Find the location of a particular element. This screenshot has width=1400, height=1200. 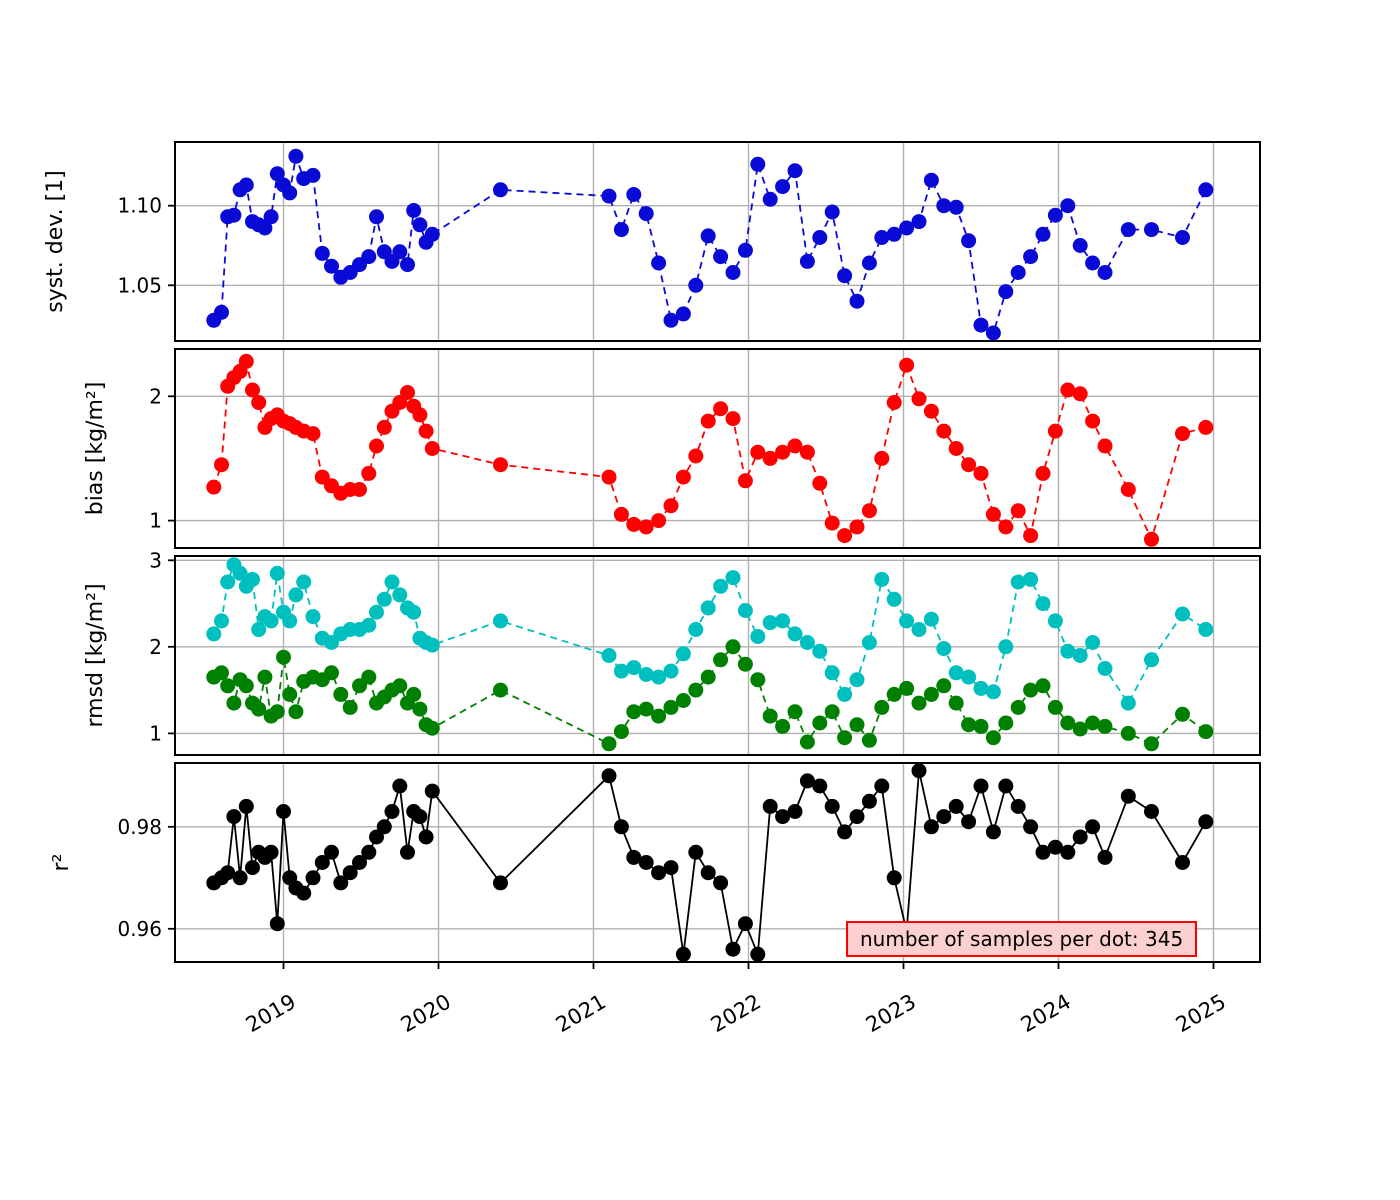

series-line-syst-dev is located at coordinates (710, 245).